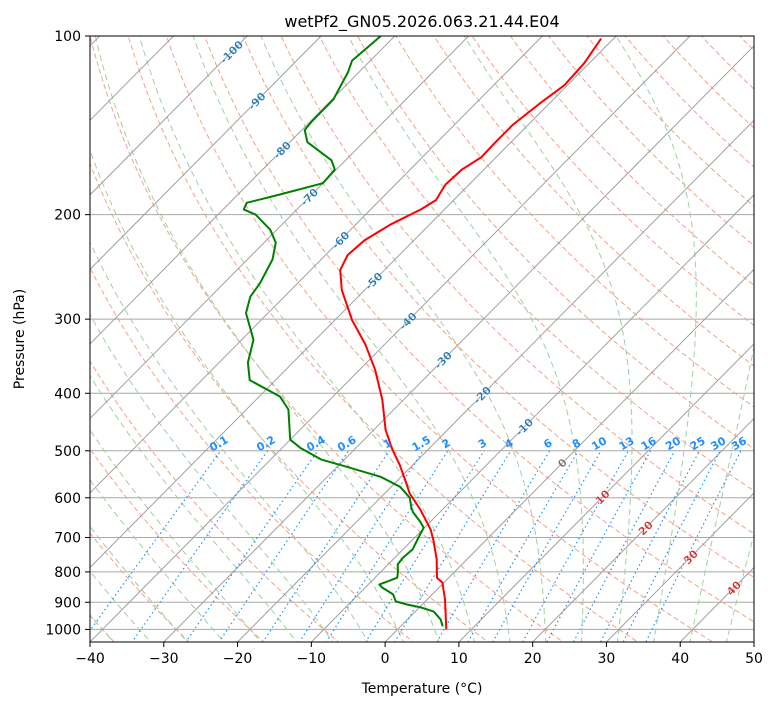  Describe the element at coordinates (231, 52) in the screenshot. I see `isotherm-label: -100` at that location.